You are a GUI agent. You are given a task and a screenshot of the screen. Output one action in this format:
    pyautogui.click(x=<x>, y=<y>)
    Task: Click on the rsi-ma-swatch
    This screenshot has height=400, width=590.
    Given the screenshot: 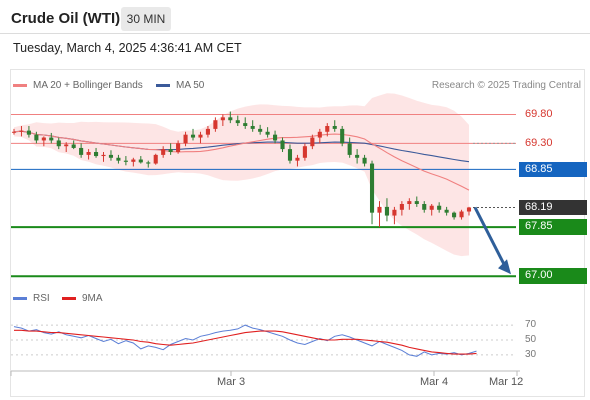 What is the action you would take?
    pyautogui.click(x=69, y=298)
    